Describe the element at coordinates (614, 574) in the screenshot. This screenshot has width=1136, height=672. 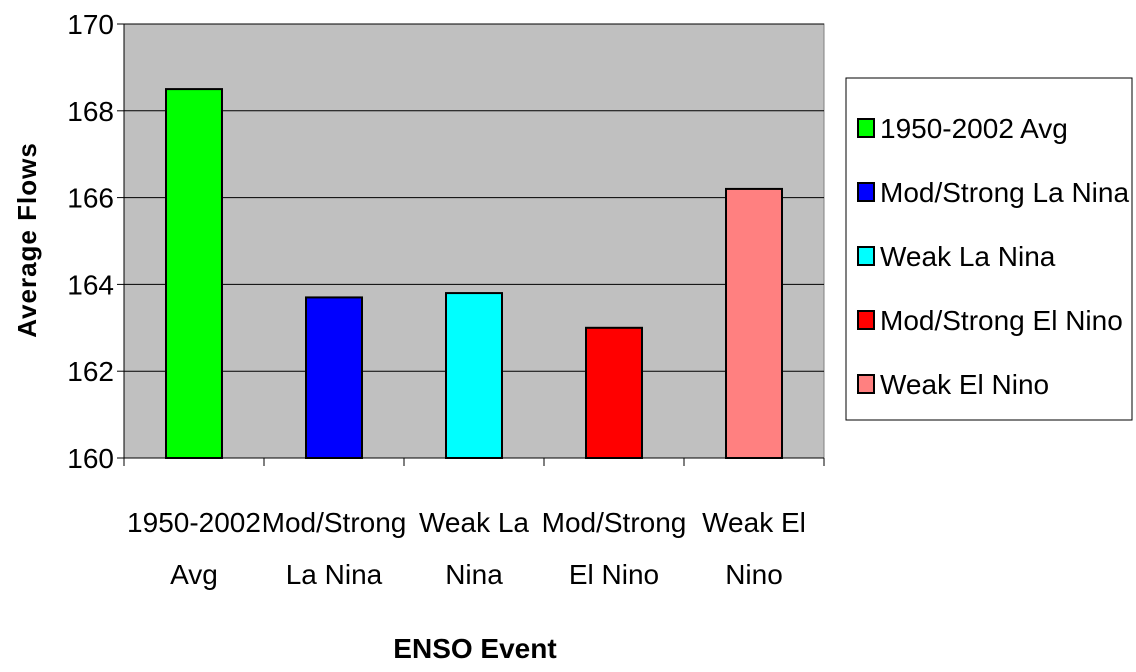
I see `x-category-label-line: El Nino` at that location.